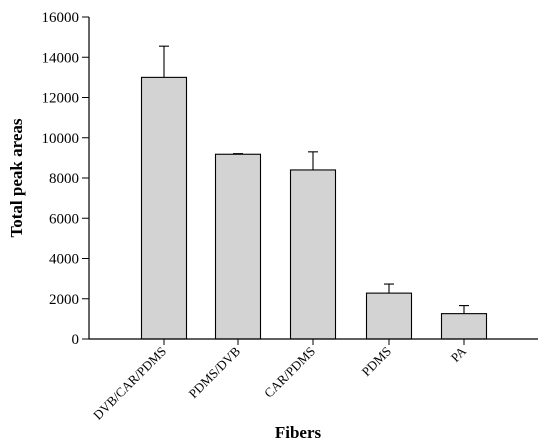 The image size is (550, 448). I want to click on x-axis-title: Fibers, so click(298, 432).